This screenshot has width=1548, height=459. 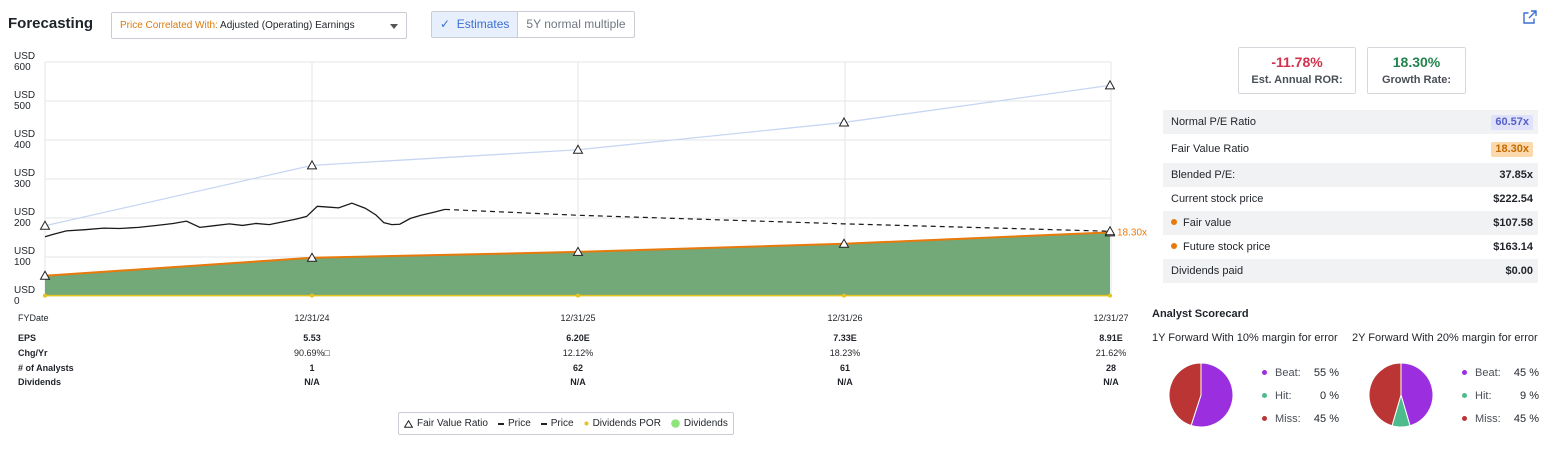 I want to click on legend-price-forecast: Price, so click(x=557, y=423).